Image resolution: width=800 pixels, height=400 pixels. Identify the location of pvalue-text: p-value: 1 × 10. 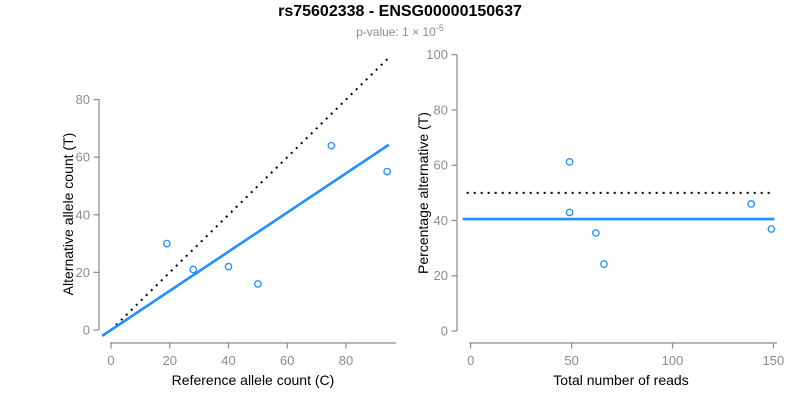
(396, 32).